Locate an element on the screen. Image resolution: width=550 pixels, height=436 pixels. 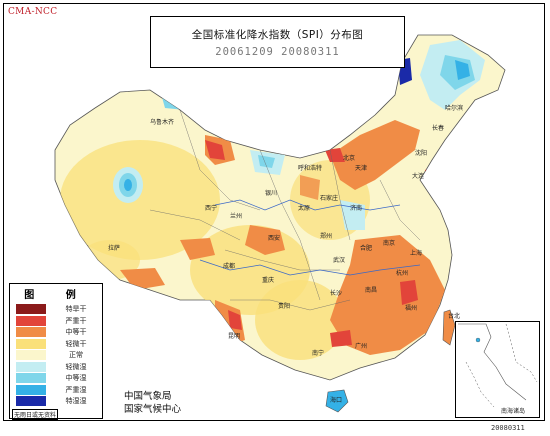
legend-label: 中等干 is located at coordinates (76, 332).